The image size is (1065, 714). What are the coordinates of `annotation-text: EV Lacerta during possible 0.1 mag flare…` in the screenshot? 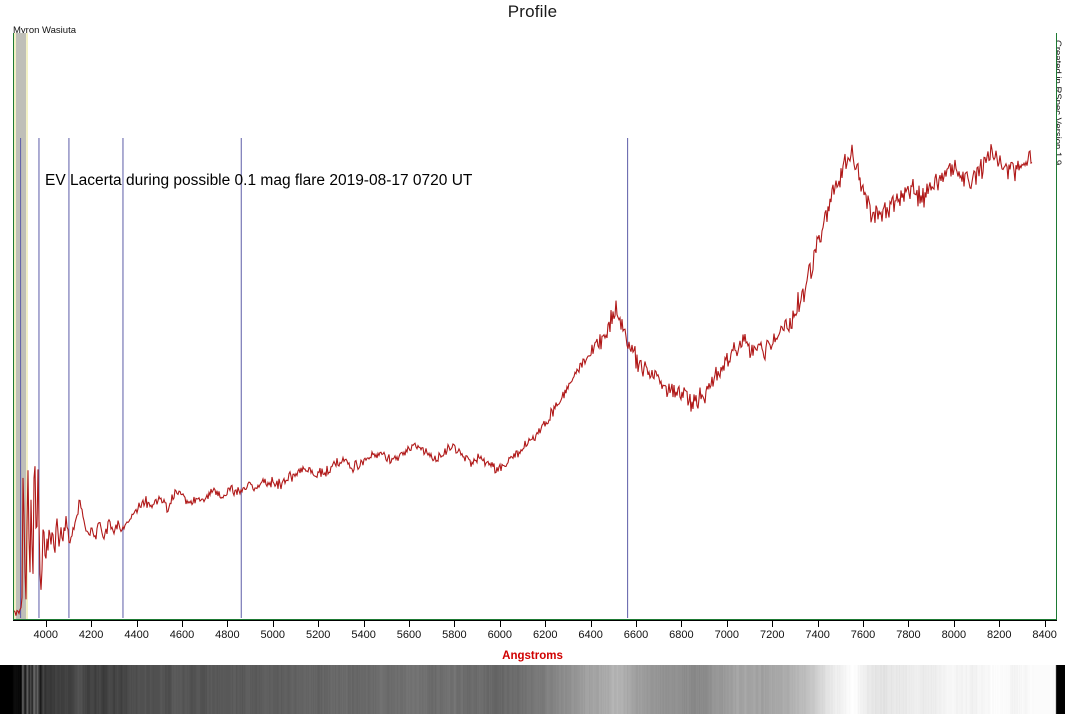 It's located at (259, 180).